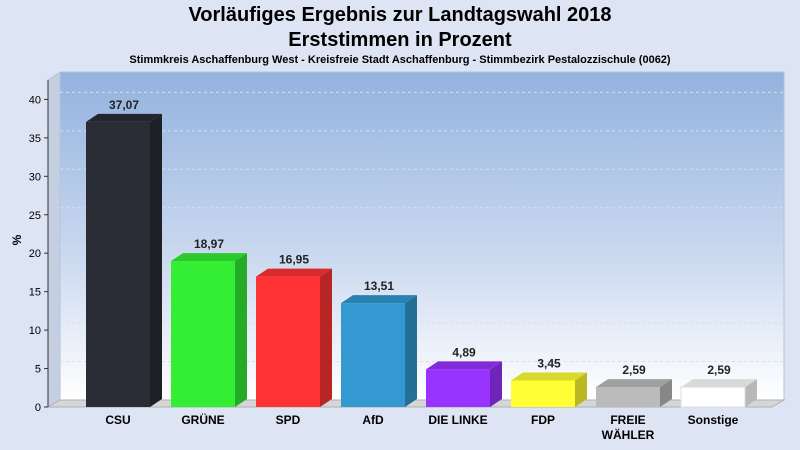  What do you see at coordinates (549, 363) in the screenshot?
I see `bar-value-label: 3,45` at bounding box center [549, 363].